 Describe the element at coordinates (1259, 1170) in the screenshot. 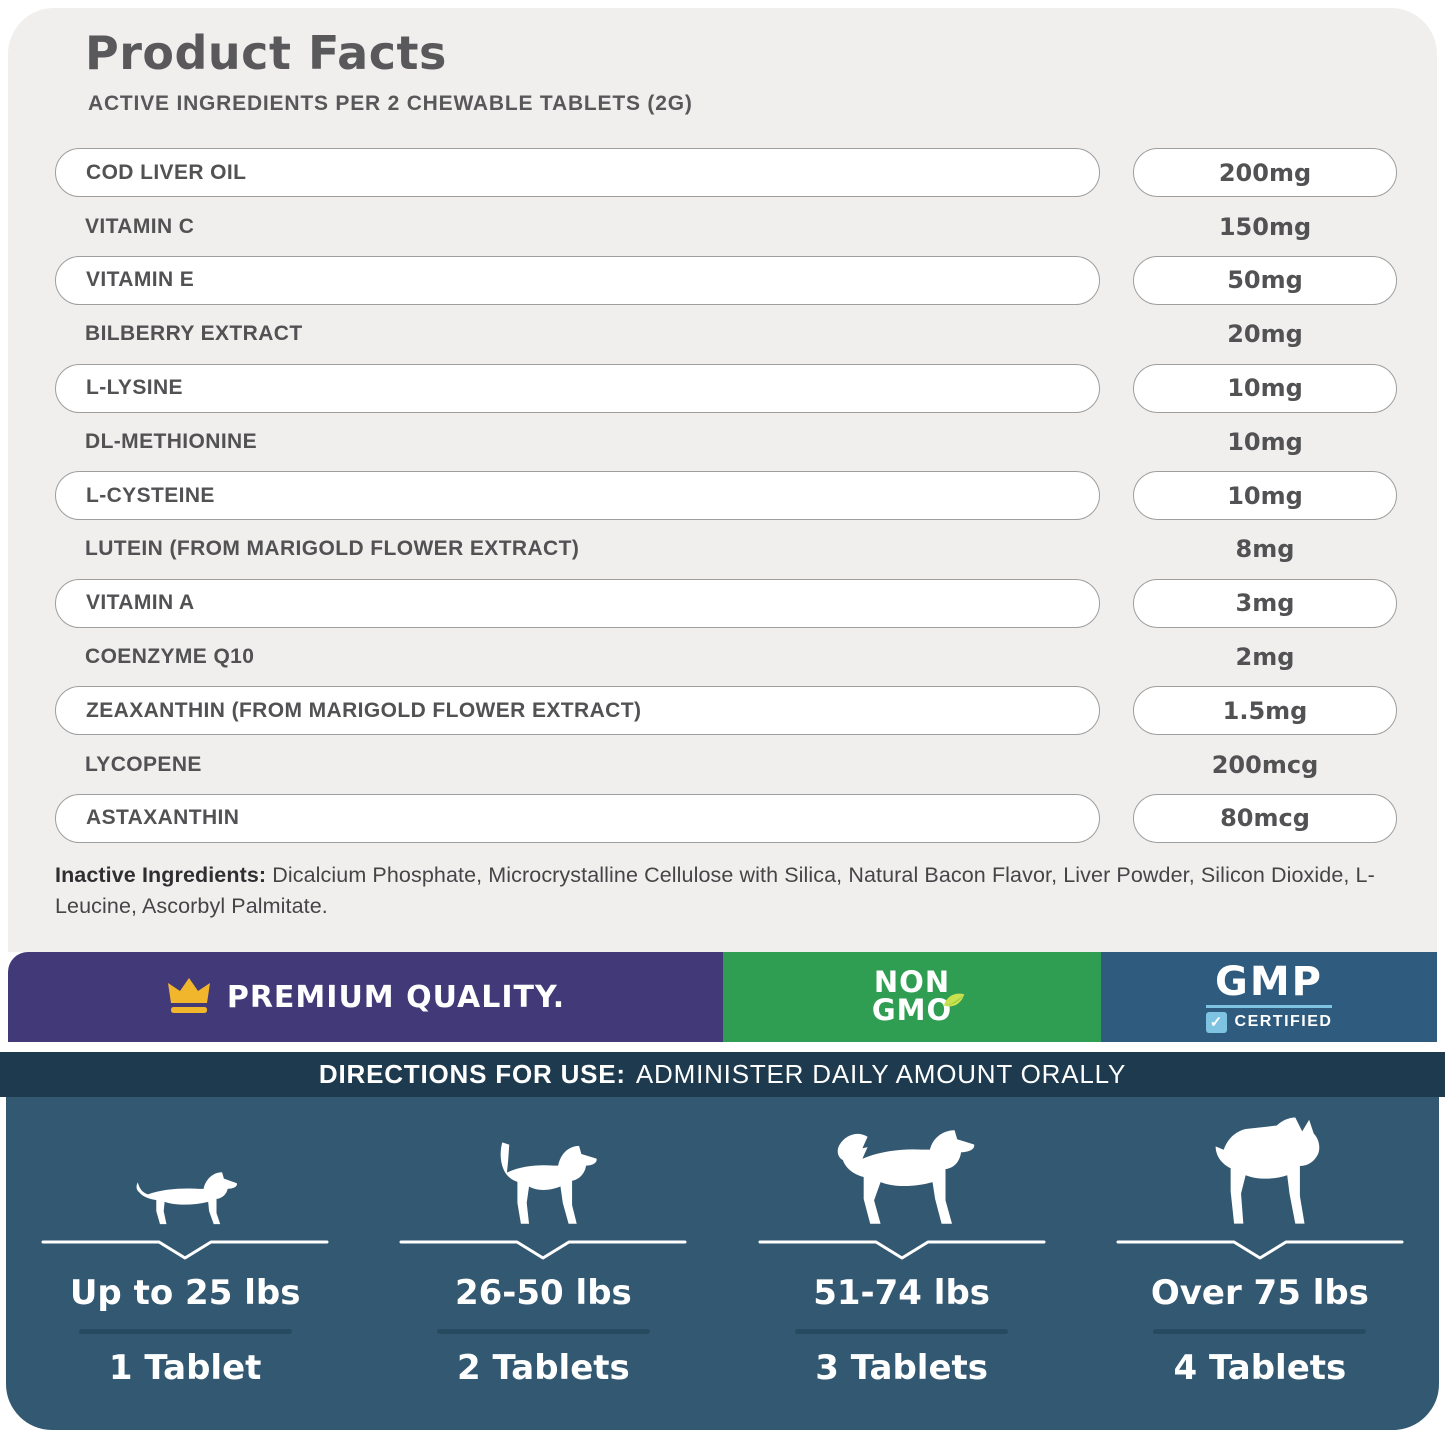

I see `boxer-dog-icon` at that location.